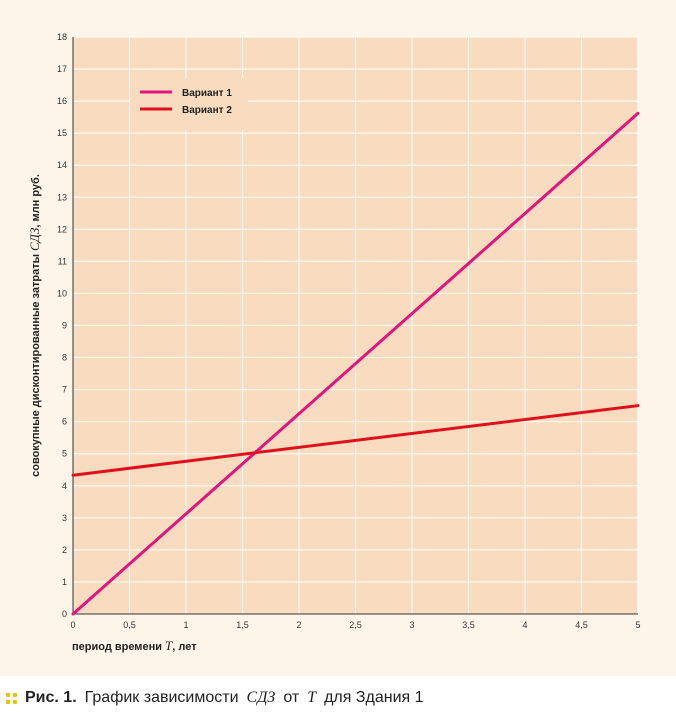 This screenshot has height=714, width=676. Describe the element at coordinates (64, 582) in the screenshot. I see `y-tick-label: 1` at that location.